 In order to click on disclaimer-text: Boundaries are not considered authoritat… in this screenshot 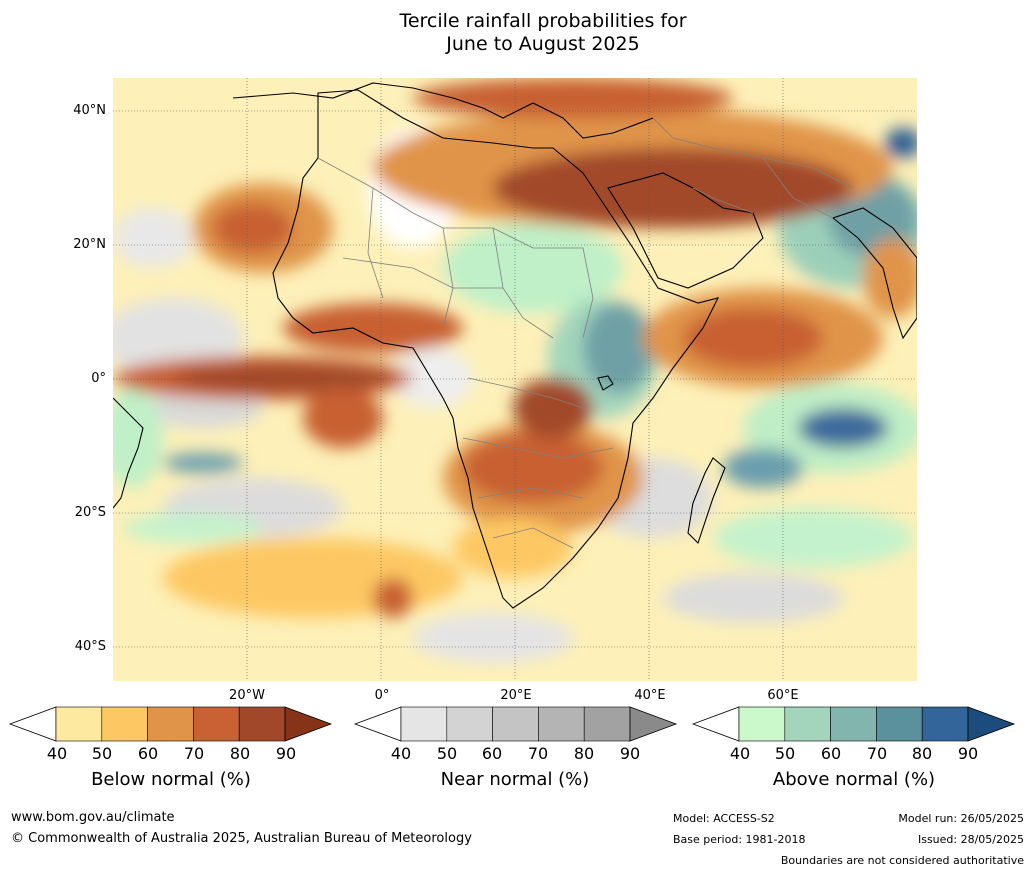, I will do `click(902, 860)`.